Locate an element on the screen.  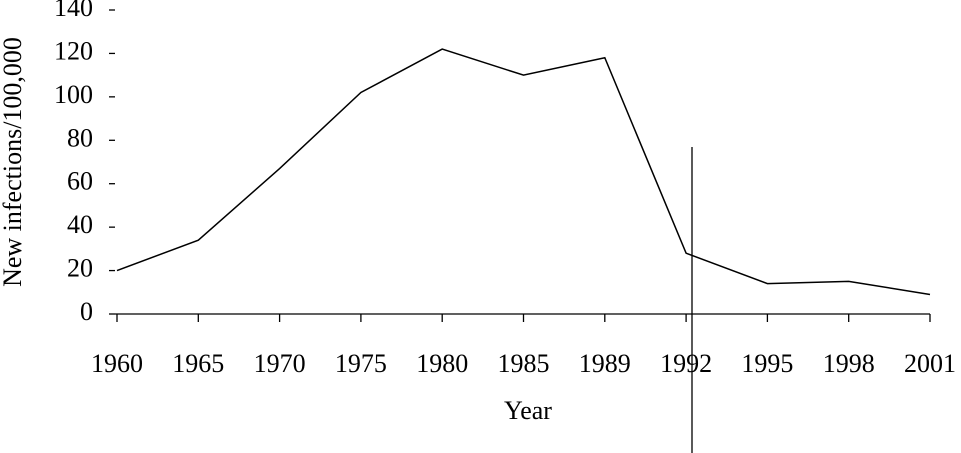
y-tick-label: 0 is located at coordinates (86, 311).